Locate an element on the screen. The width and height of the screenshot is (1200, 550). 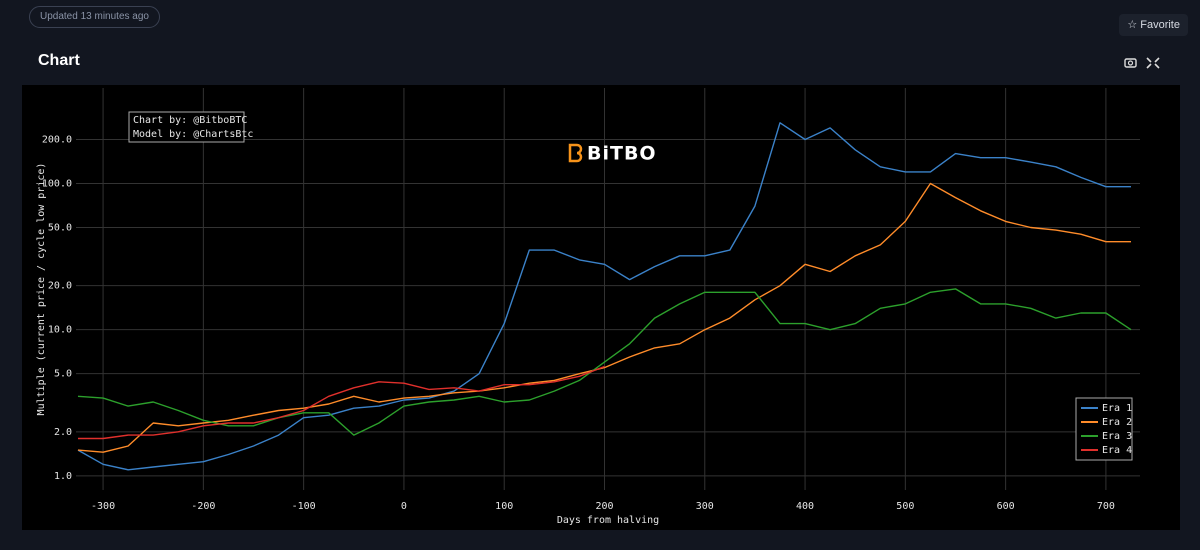
toolbar-icons is located at coordinates (1142, 63).